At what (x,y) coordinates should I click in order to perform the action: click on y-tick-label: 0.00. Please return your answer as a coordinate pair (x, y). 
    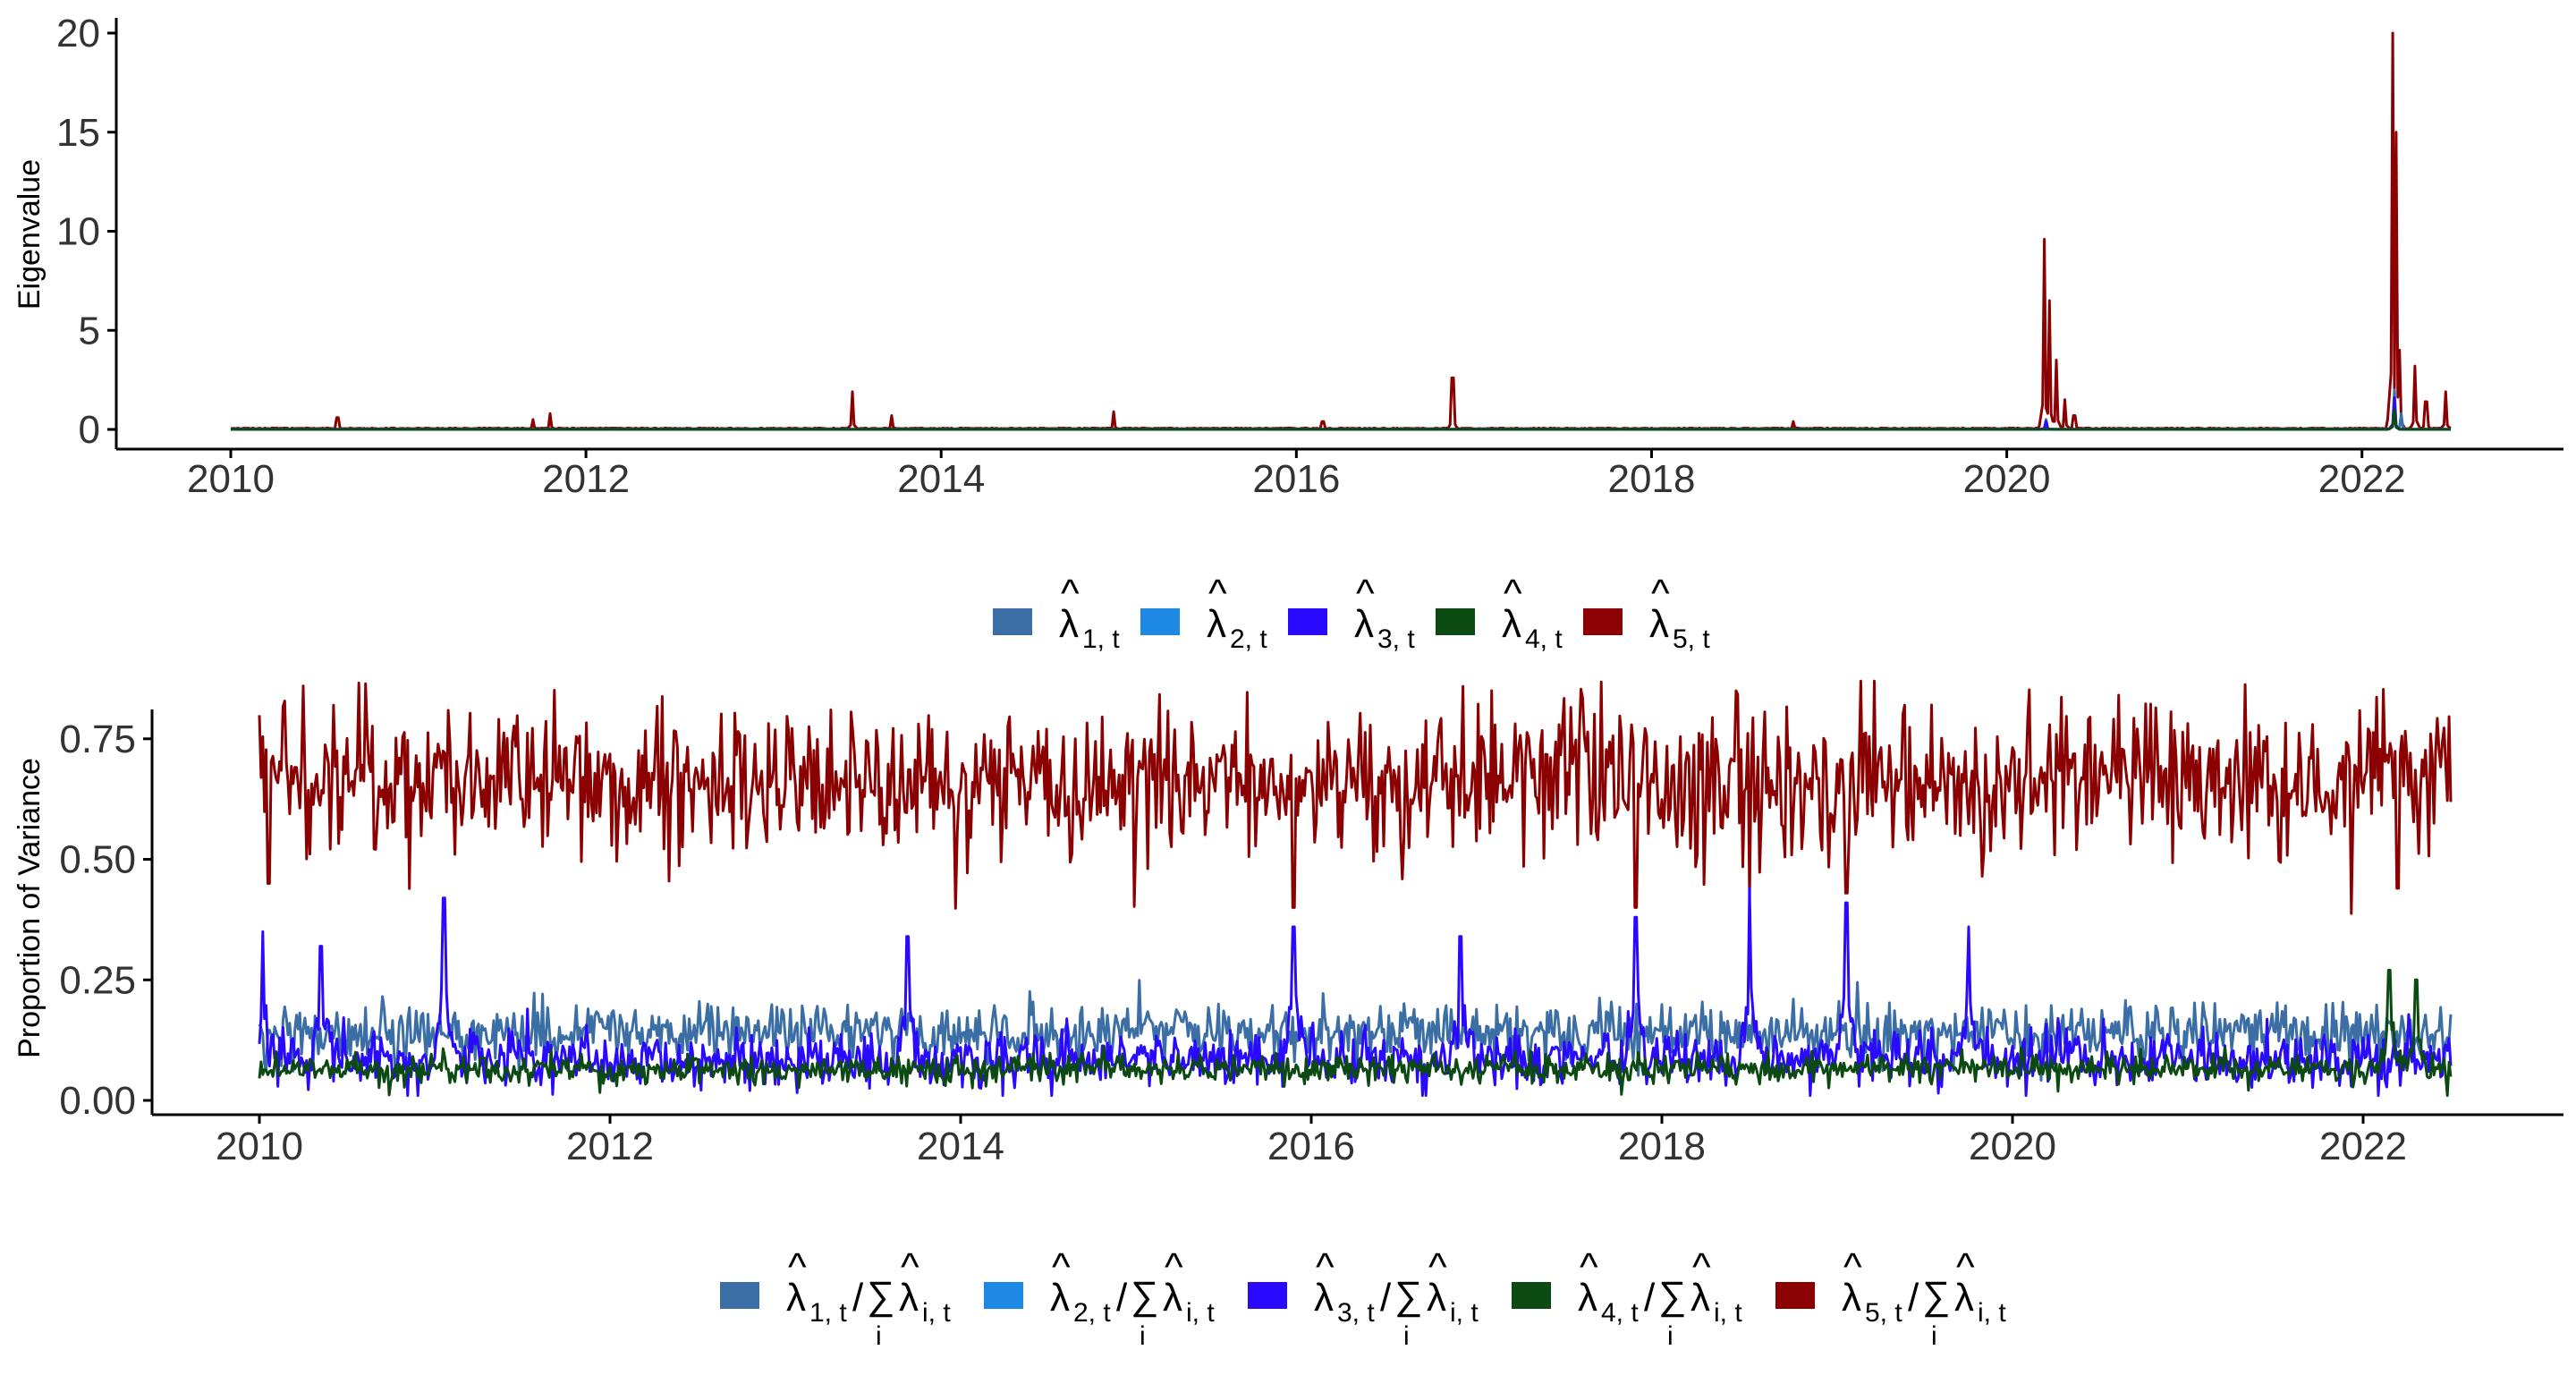
    Looking at the image, I should click on (97, 1101).